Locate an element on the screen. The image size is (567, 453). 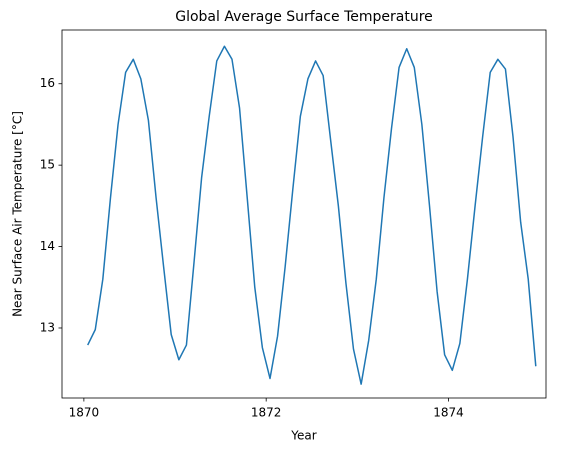
x-tick-label: 1874 is located at coordinates (448, 413).